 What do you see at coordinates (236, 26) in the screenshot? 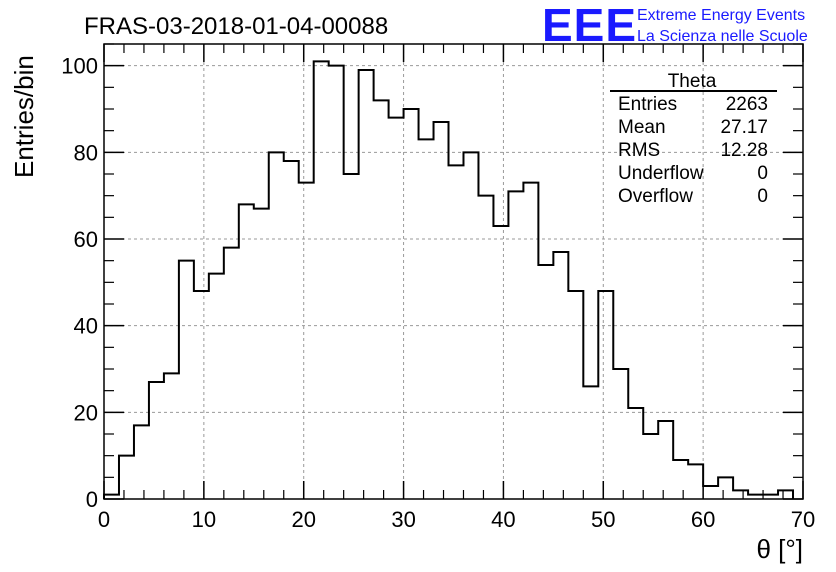
I see `chart-title: FRAS-03-2018-01-04-00088` at bounding box center [236, 26].